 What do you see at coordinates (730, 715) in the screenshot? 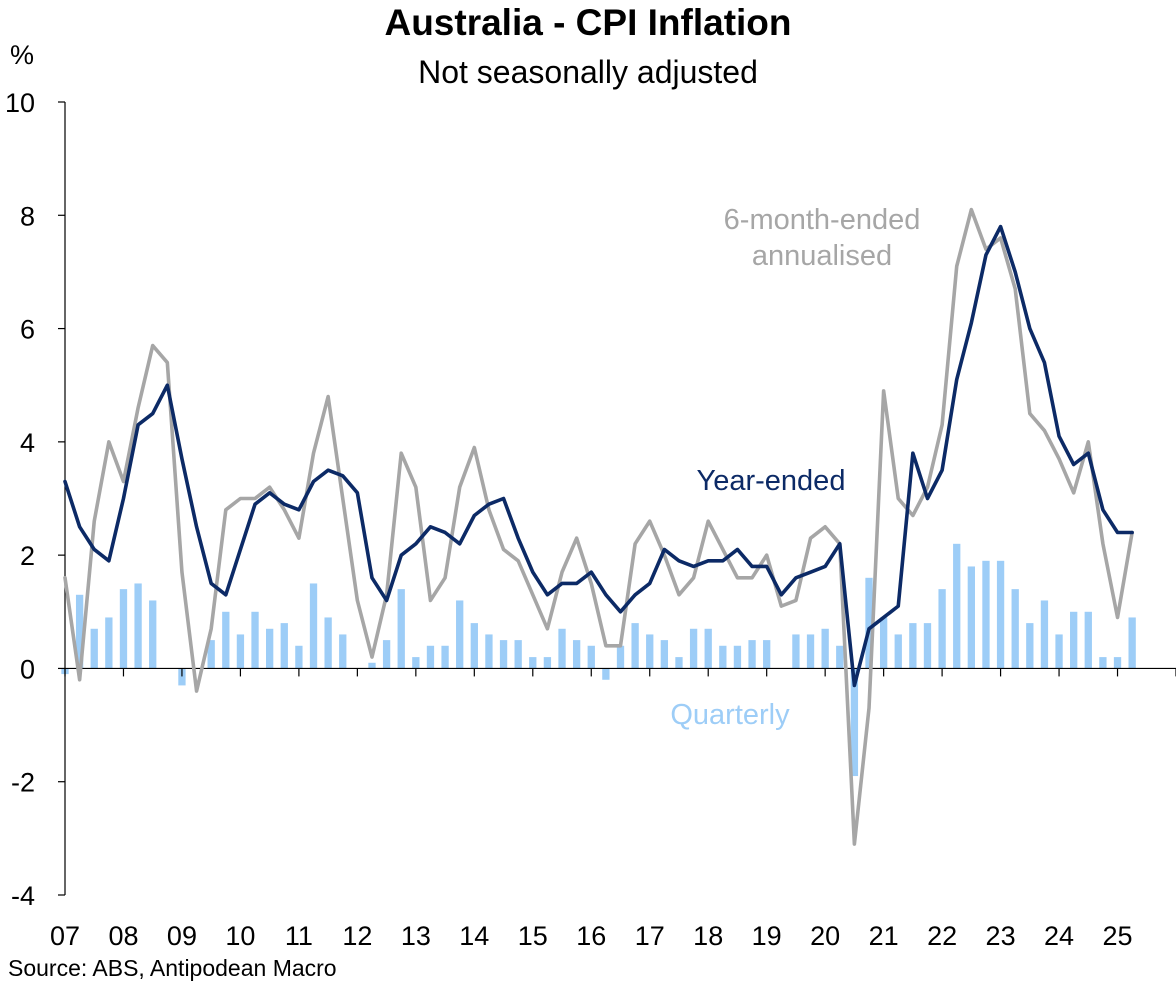
I see `series-annotation-label: Quarterly` at bounding box center [730, 715].